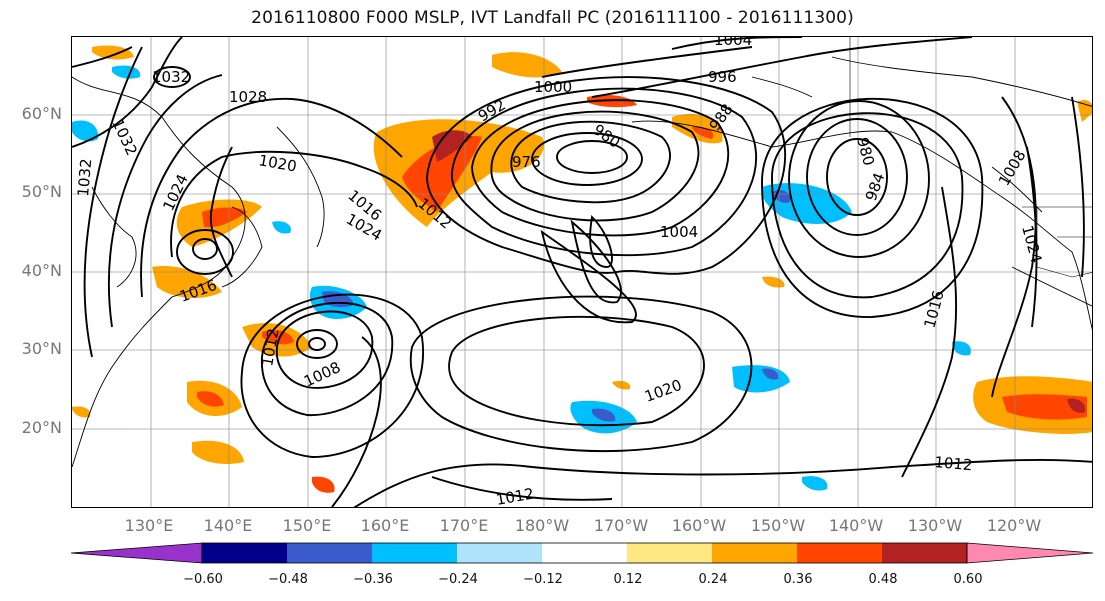 This screenshot has width=1105, height=601. I want to click on colorbar-tick: 0.60, so click(968, 579).